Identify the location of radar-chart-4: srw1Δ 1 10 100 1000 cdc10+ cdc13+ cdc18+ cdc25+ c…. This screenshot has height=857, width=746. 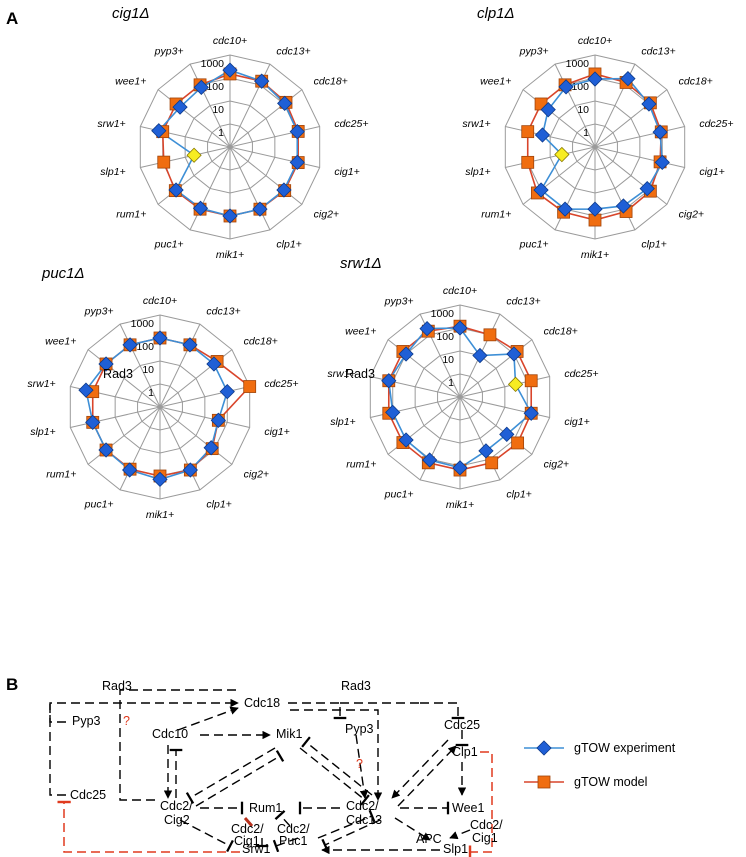
(462, 383).